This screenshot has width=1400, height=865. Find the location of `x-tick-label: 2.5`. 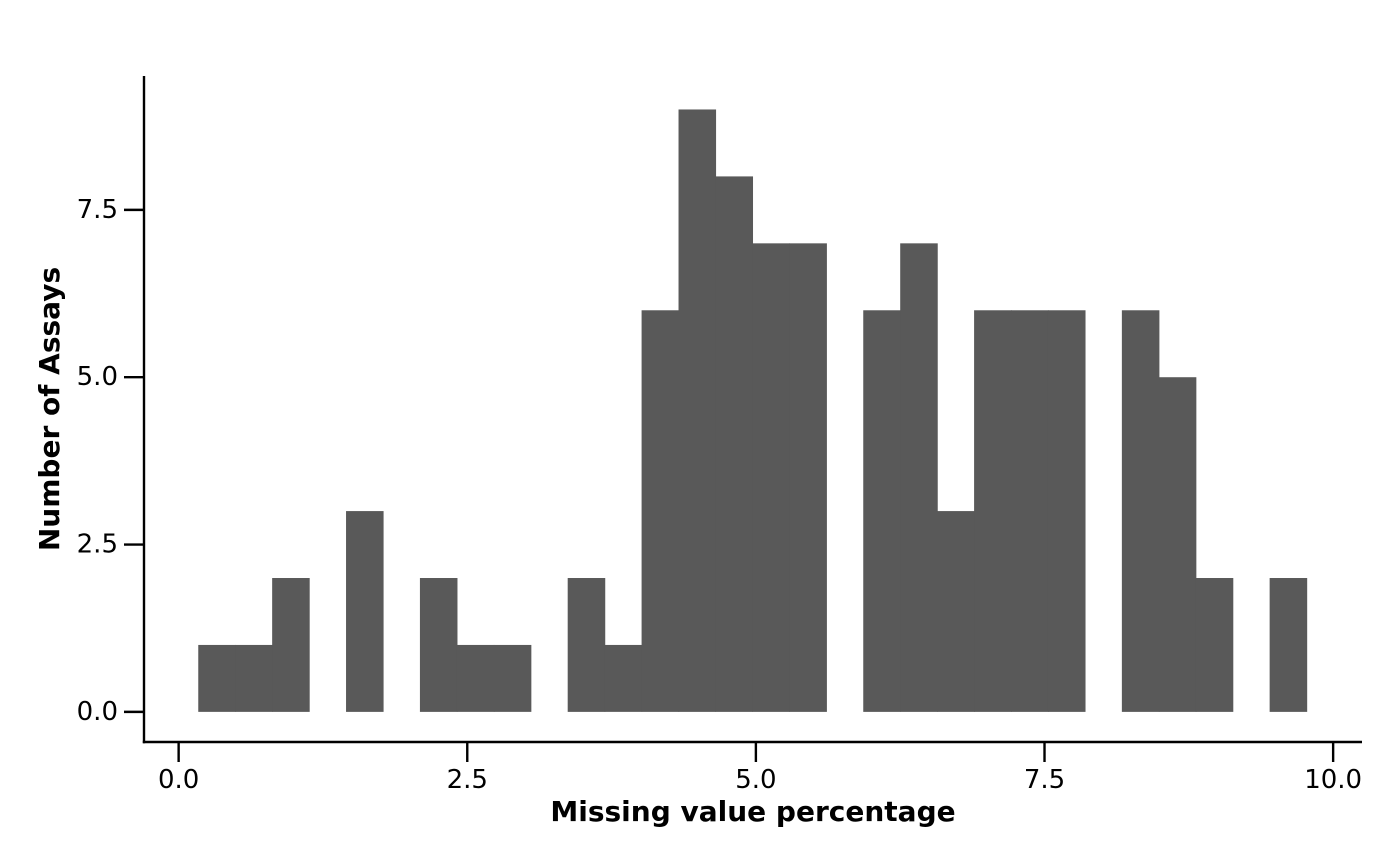

x-tick-label: 2.5 is located at coordinates (467, 780).